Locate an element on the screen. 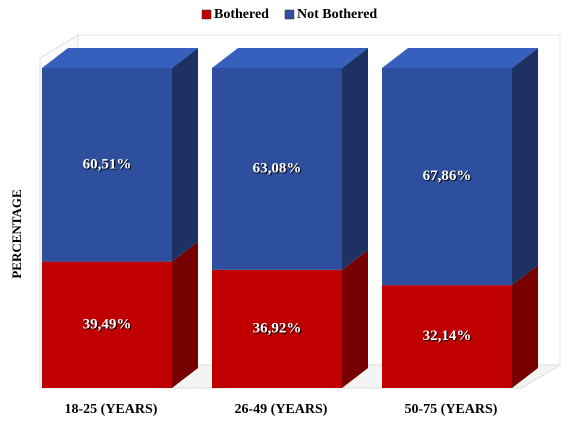  data-label: 36,92% is located at coordinates (277, 328).